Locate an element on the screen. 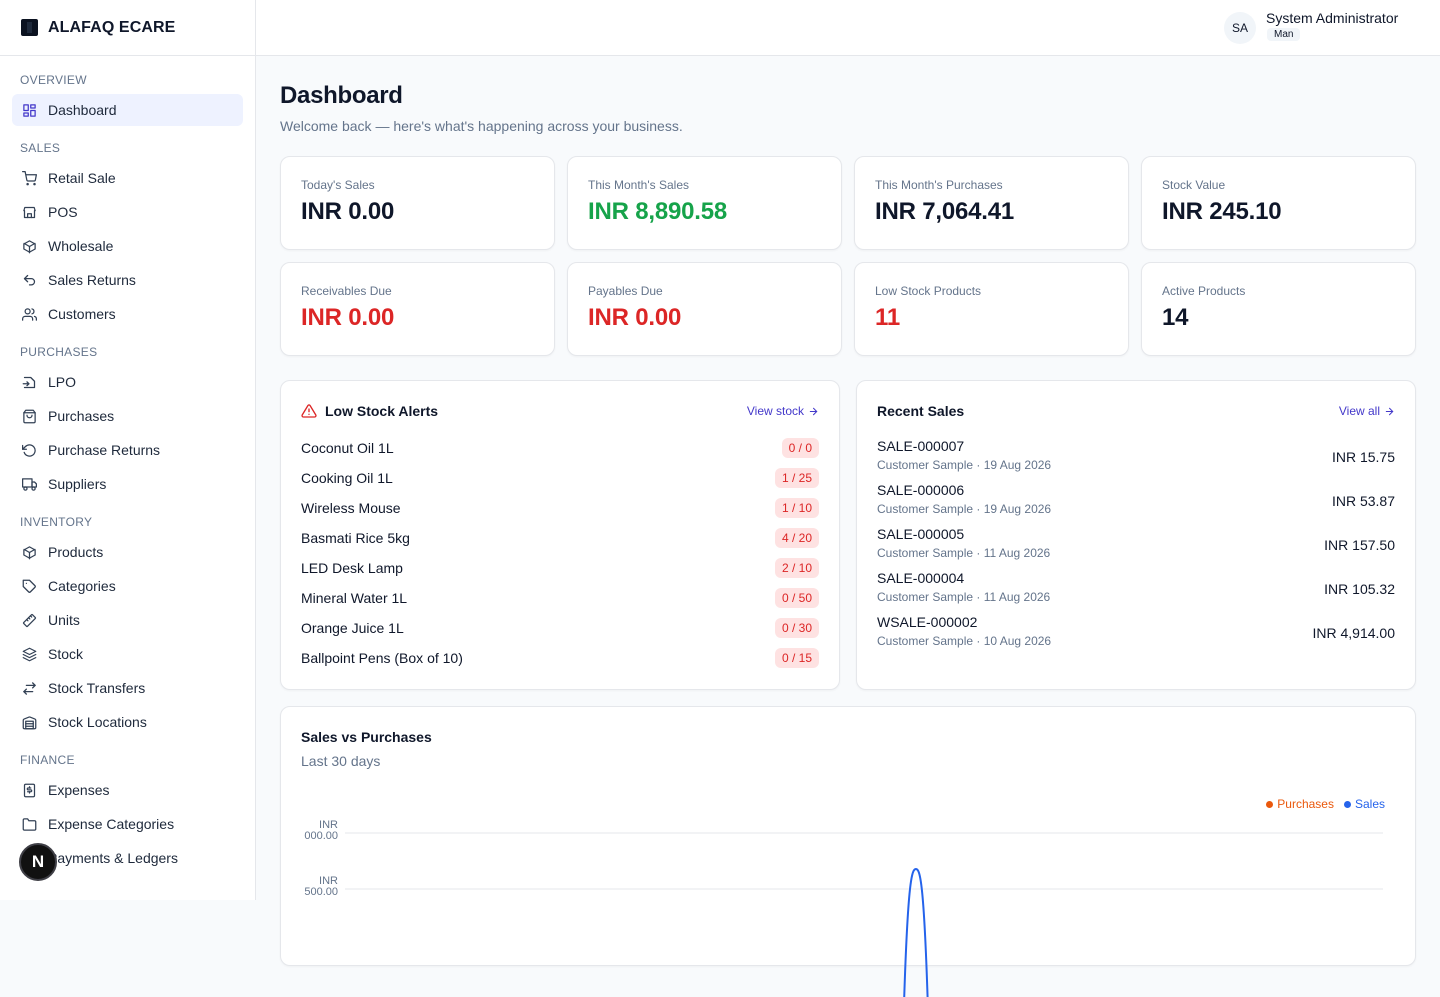 This screenshot has height=997, width=1440. sidebar-item-stock-locations: Stock Locations is located at coordinates (127, 722).